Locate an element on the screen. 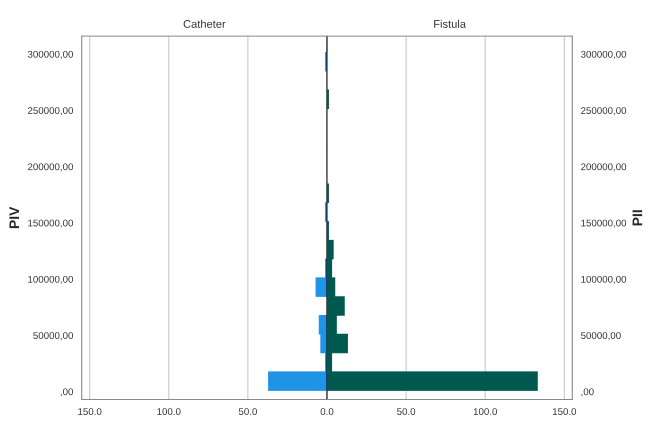 The height and width of the screenshot is (425, 654). chart-title: Fistula is located at coordinates (450, 24).